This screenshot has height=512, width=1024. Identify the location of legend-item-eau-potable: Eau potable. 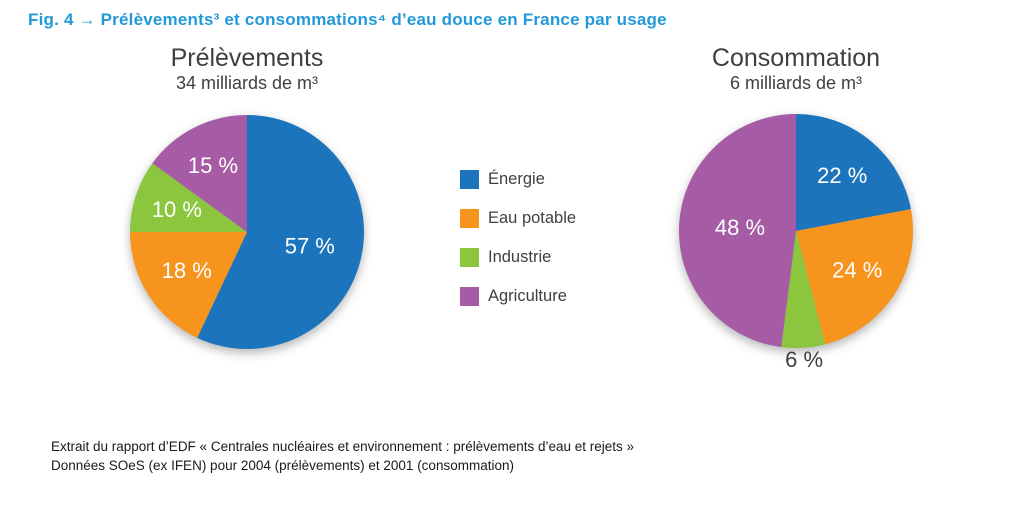
(518, 218).